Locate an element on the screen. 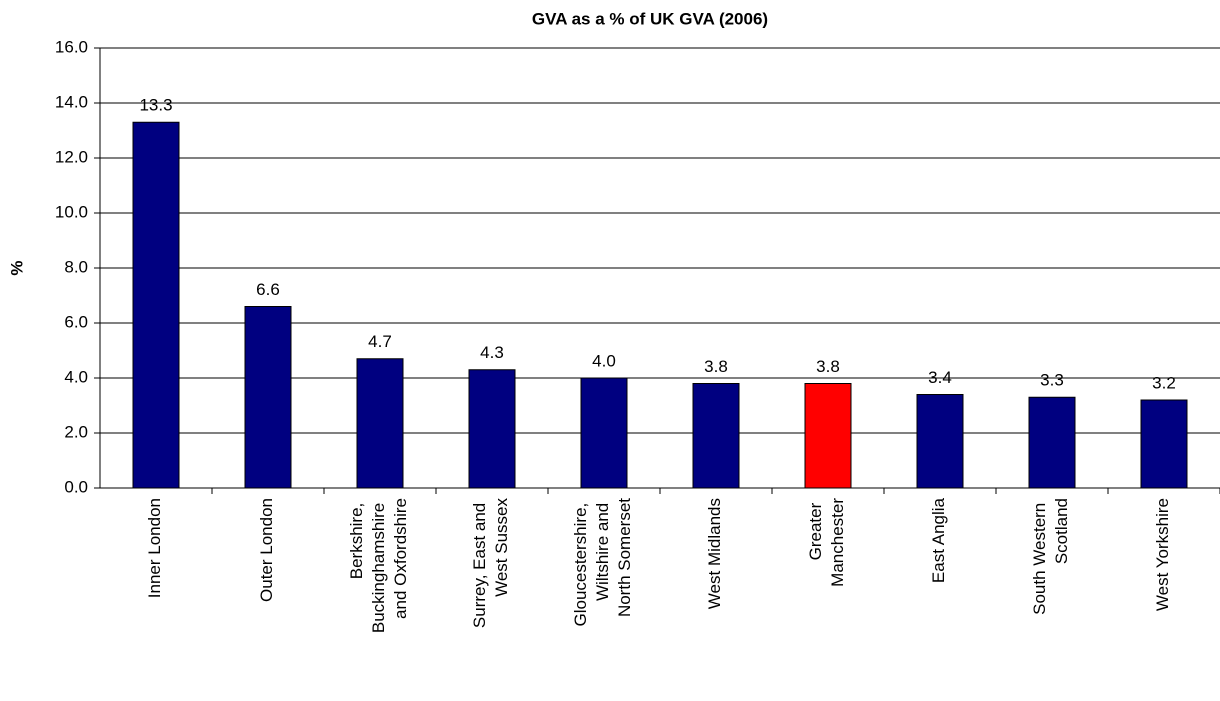 Image resolution: width=1220 pixels, height=701 pixels. value-label: 13.3 is located at coordinates (155, 105).